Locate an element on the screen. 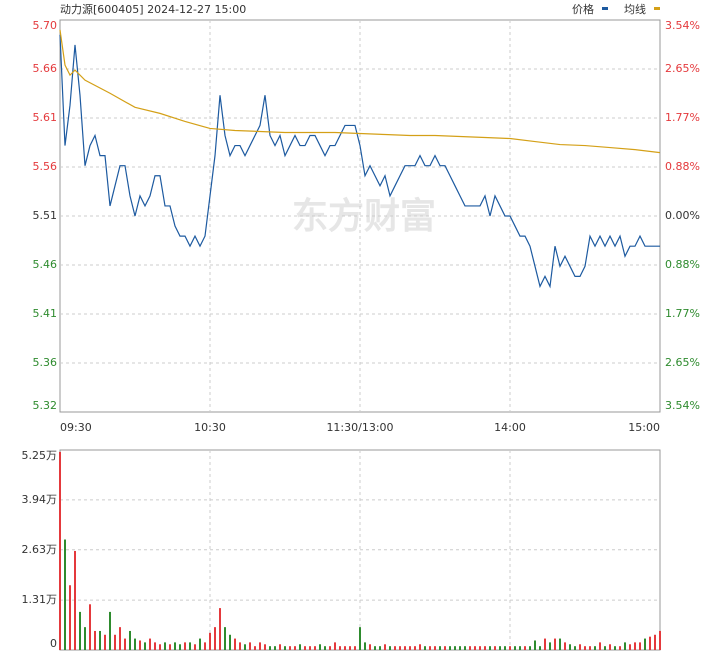 Image resolution: width=720 pixels, height=655 pixels. legend-swatch is located at coordinates (657, 8).